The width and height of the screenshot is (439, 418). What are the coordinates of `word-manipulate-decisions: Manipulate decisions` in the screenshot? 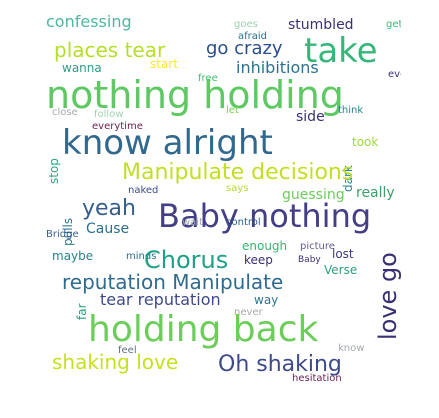 It's located at (238, 172).